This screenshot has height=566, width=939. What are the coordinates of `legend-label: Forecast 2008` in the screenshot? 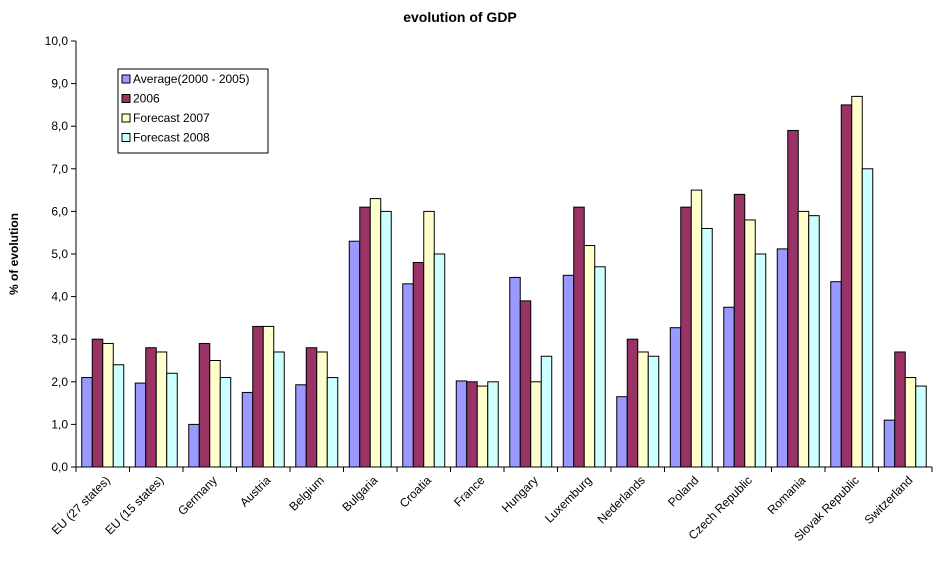 It's located at (171, 138).